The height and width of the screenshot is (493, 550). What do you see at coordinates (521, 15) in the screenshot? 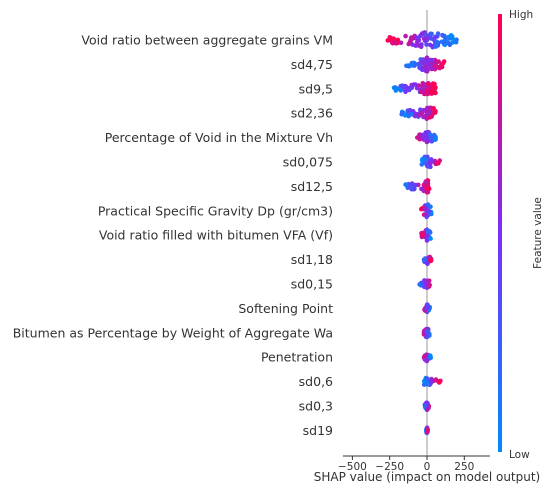
I see `colorbar-high-label: High` at bounding box center [521, 15].